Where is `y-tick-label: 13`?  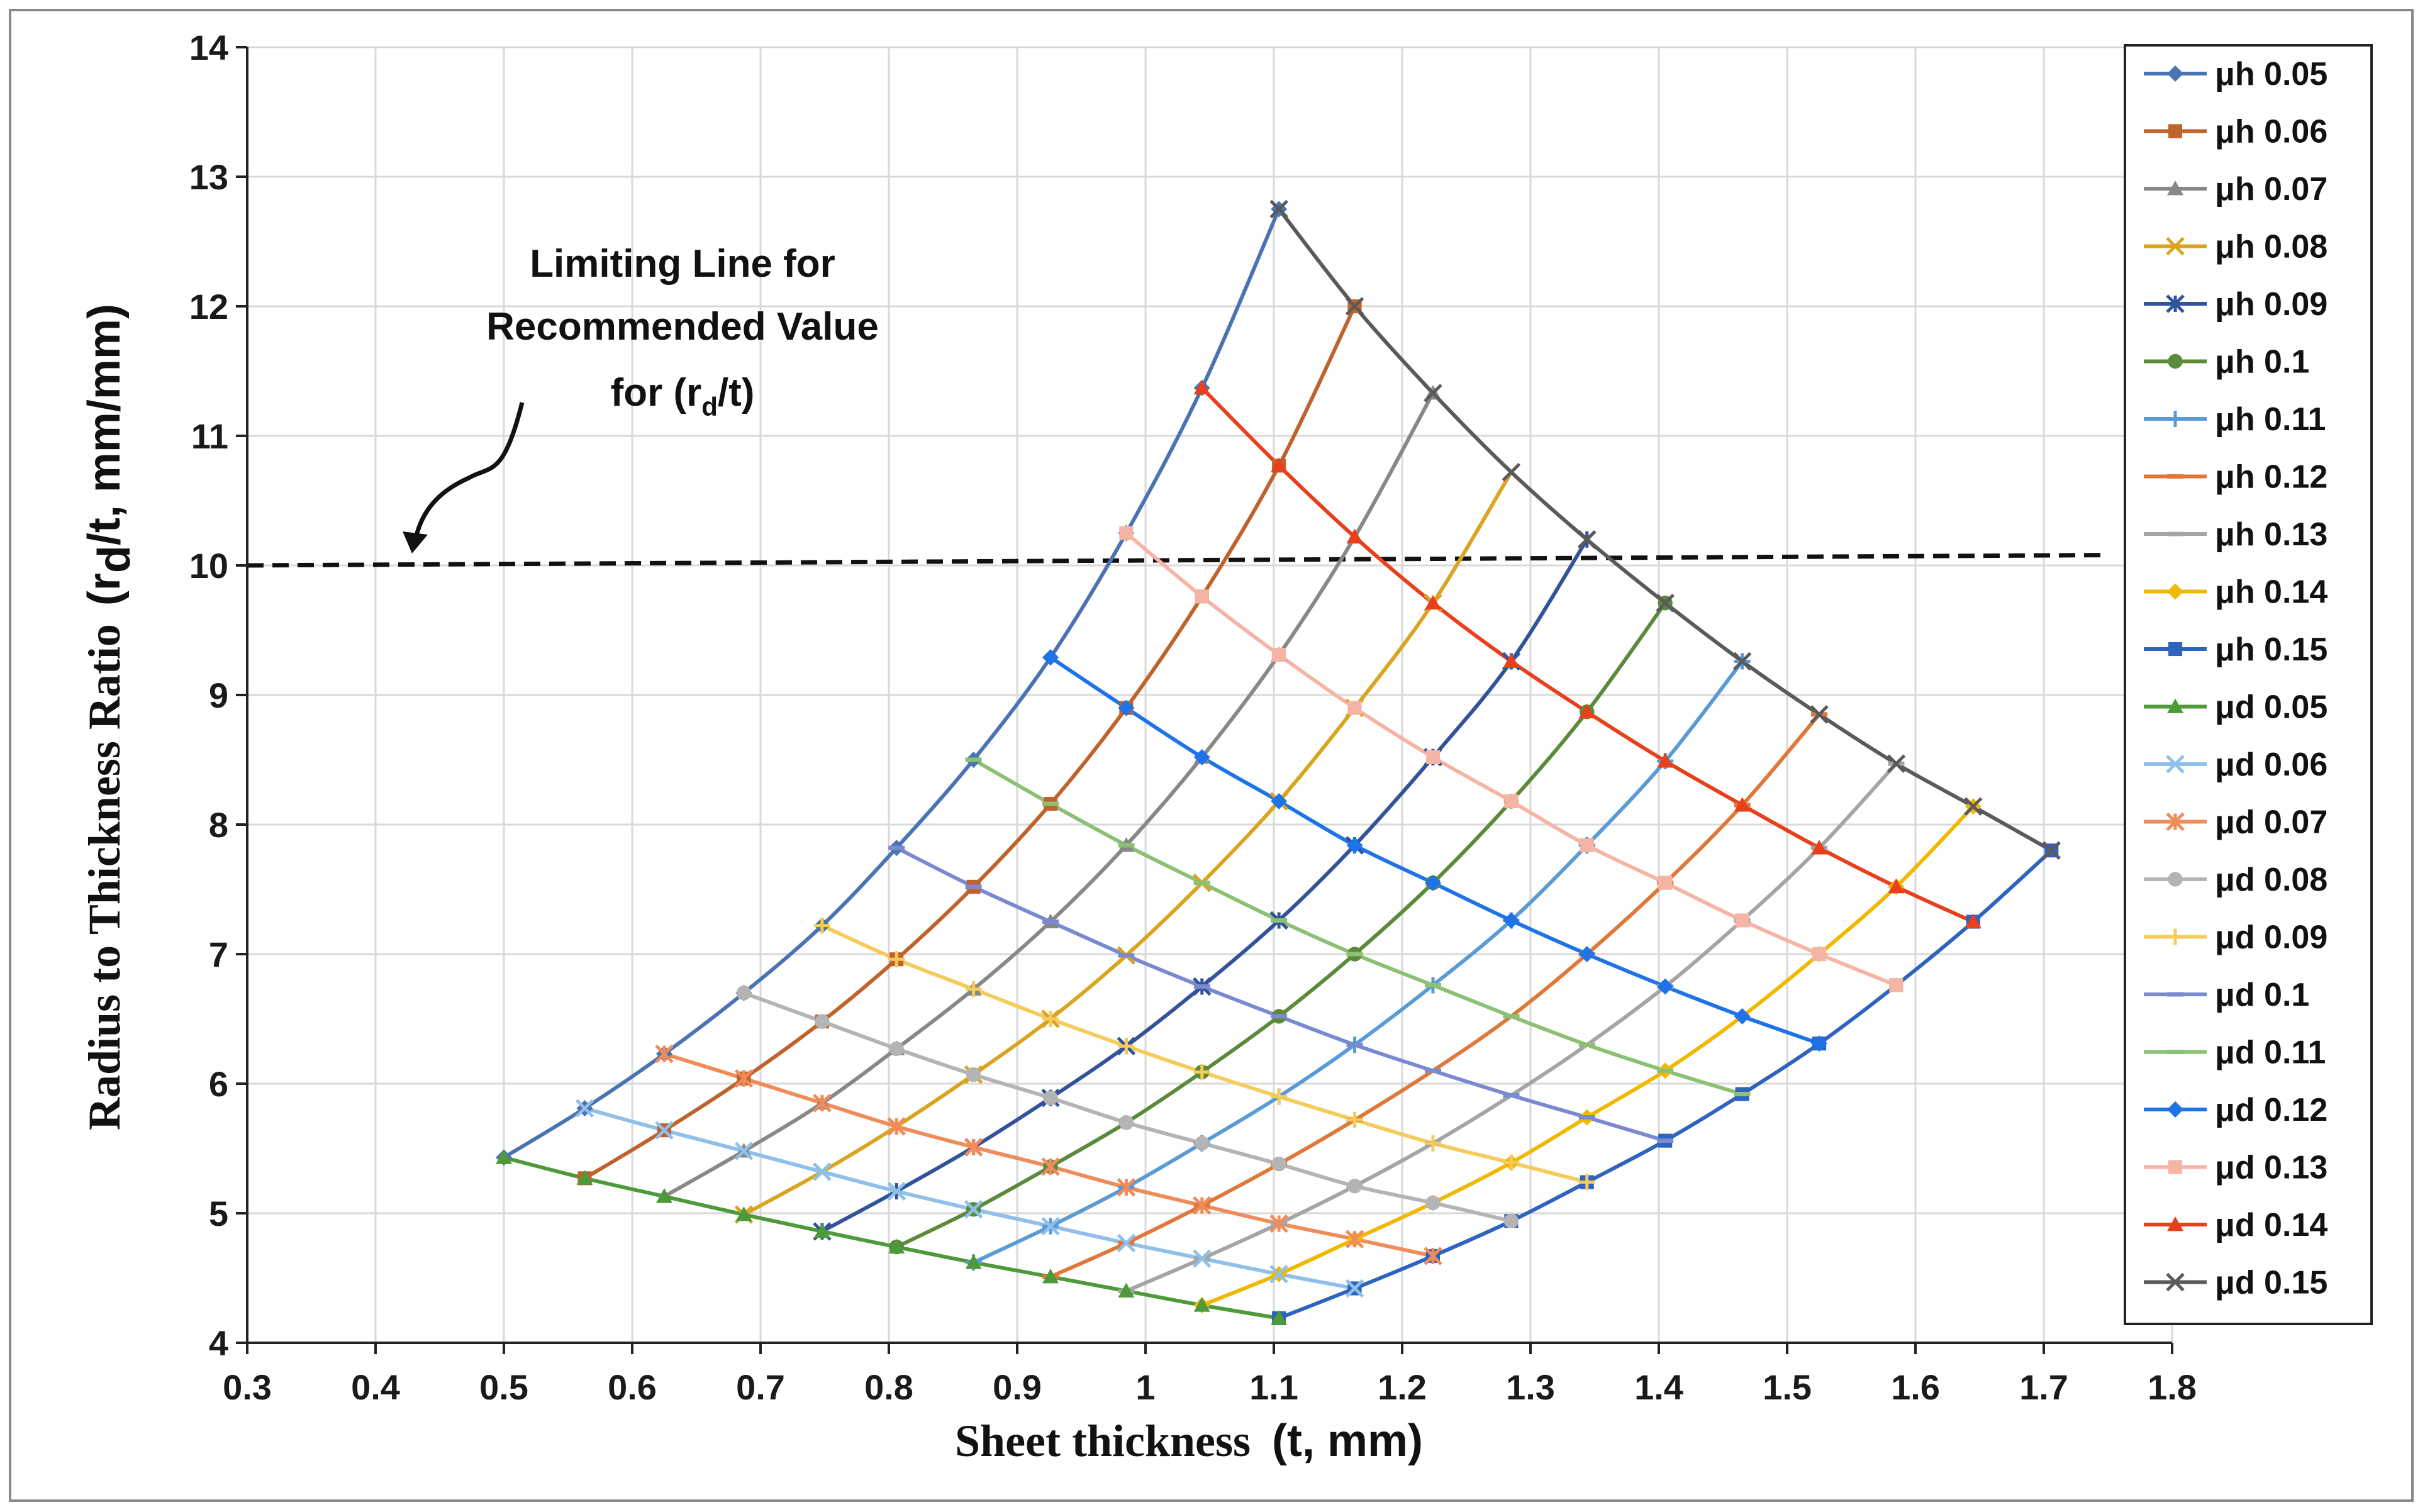 y-tick-label: 13 is located at coordinates (208, 177).